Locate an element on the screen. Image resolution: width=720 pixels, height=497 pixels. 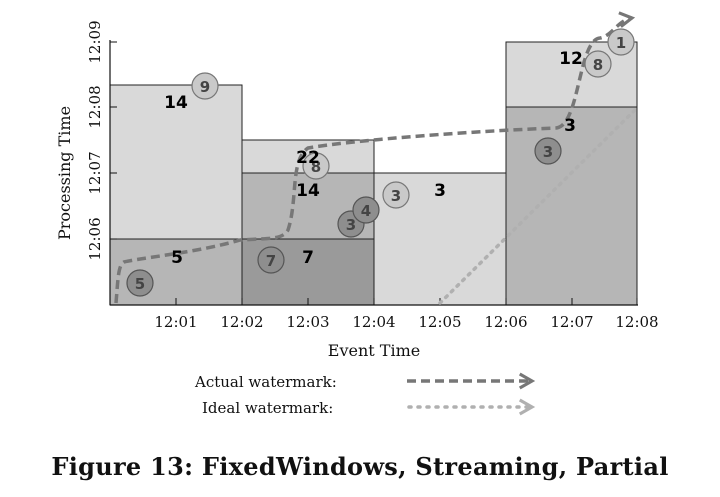
y-tick-label: 12:06 is located at coordinates (95, 238).